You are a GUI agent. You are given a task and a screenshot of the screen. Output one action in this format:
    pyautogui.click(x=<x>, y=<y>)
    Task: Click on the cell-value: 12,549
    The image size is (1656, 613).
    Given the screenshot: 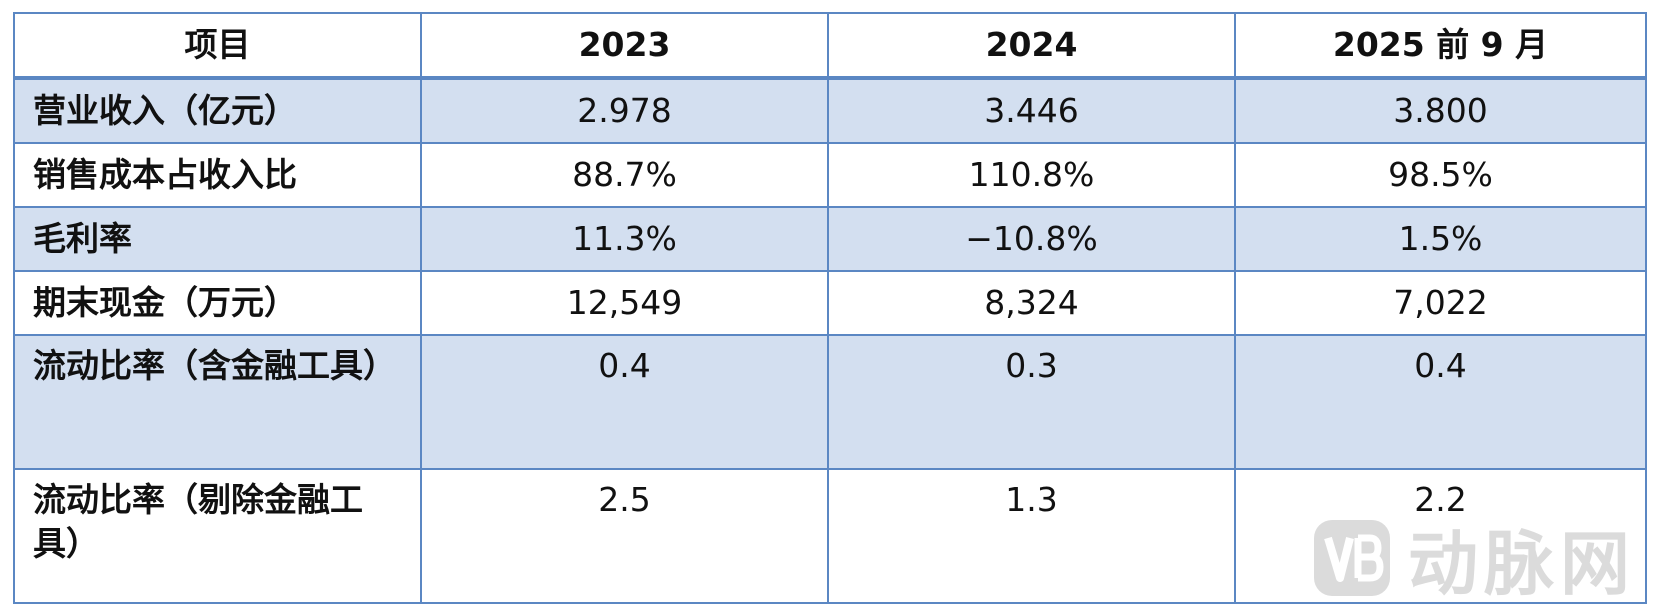 What is the action you would take?
    pyautogui.click(x=624, y=303)
    